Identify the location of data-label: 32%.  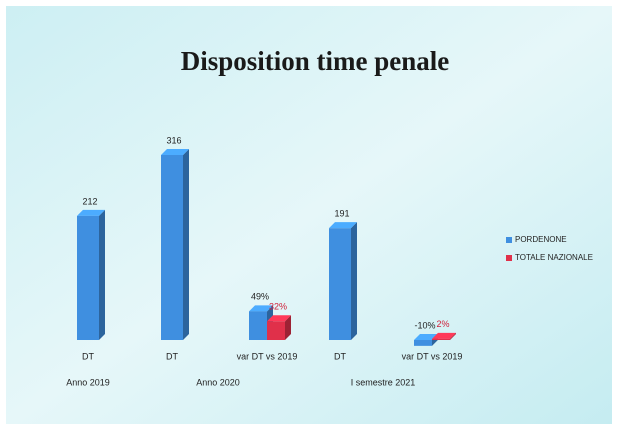
(278, 307).